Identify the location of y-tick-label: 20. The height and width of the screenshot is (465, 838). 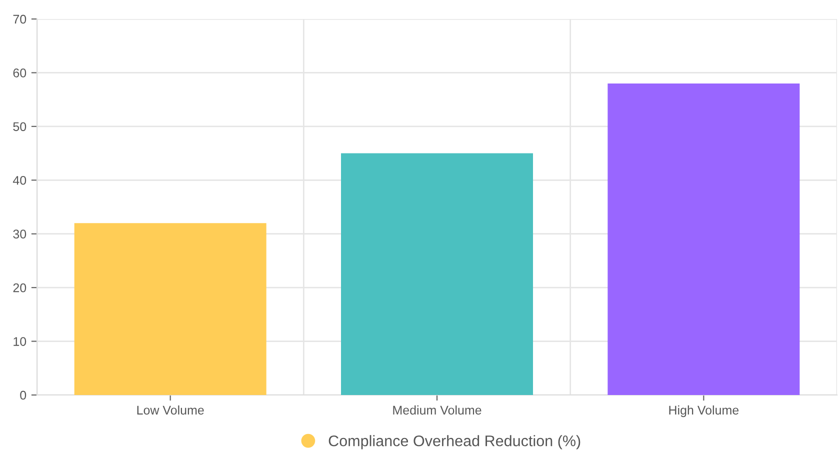
(19, 287).